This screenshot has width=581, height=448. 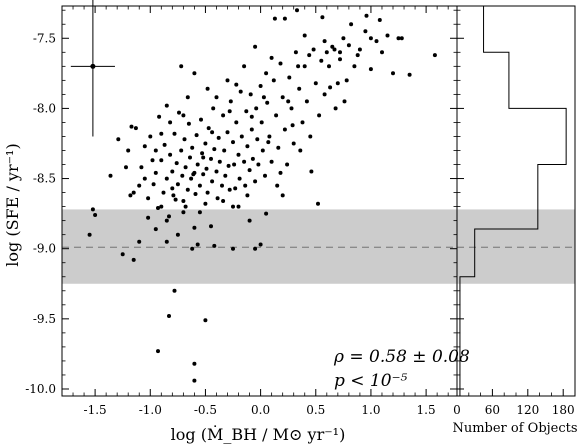 I want to click on rho-annotation: ρ = 0.58 ± 0.08, so click(x=401, y=357).